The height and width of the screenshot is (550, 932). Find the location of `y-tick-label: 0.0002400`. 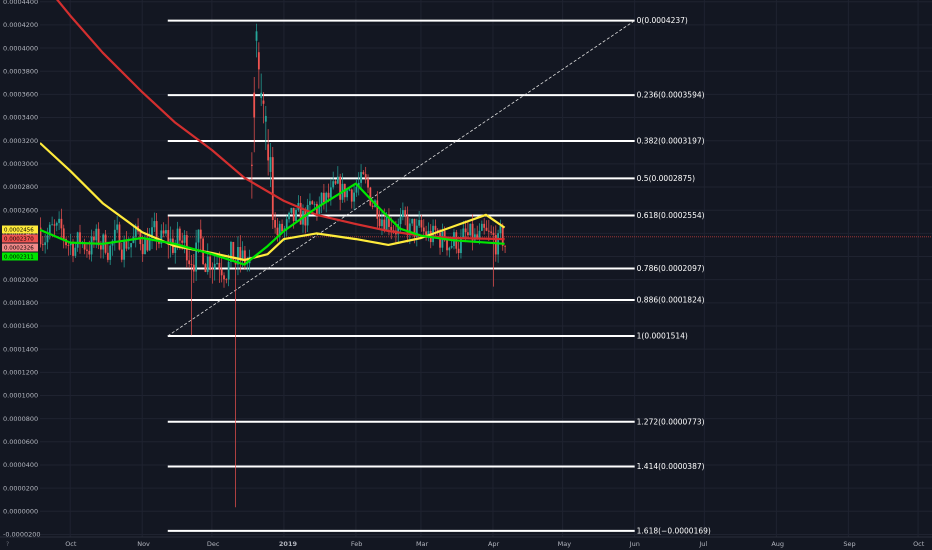

y-tick-label: 0.0002400 is located at coordinates (20, 234).